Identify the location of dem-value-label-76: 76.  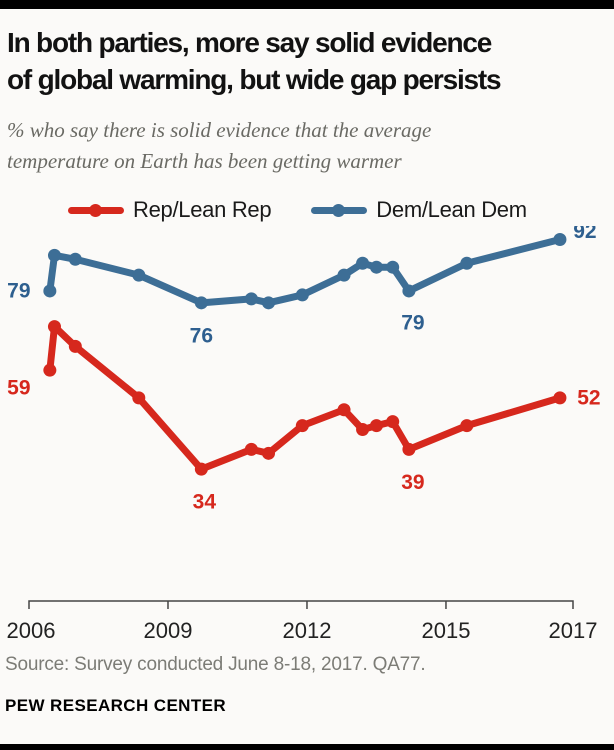
(201, 335).